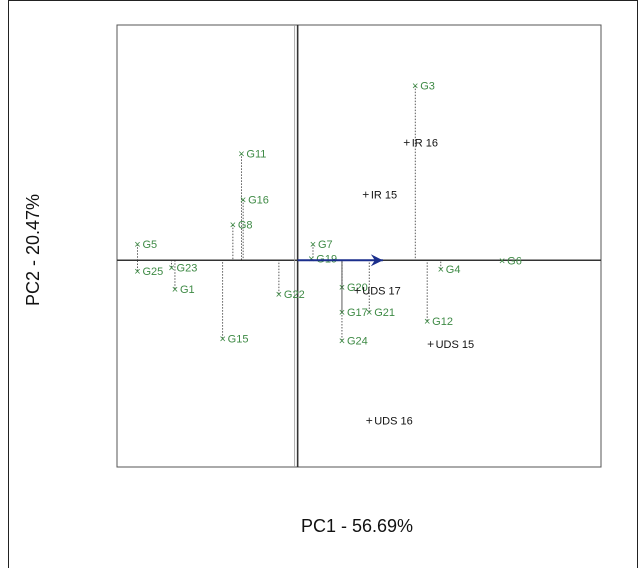 The width and height of the screenshot is (644, 572). I want to click on genotype-label: G15, so click(238, 340).